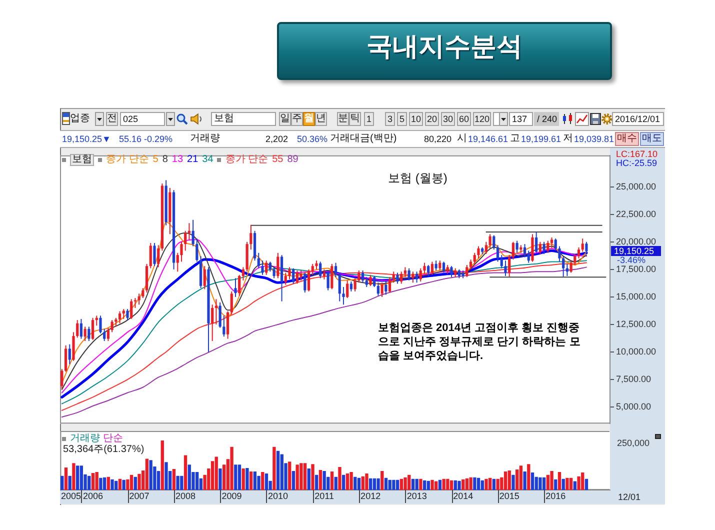 This screenshot has width=715, height=530. Describe the element at coordinates (243, 119) in the screenshot. I see `input-field: 보험` at that location.